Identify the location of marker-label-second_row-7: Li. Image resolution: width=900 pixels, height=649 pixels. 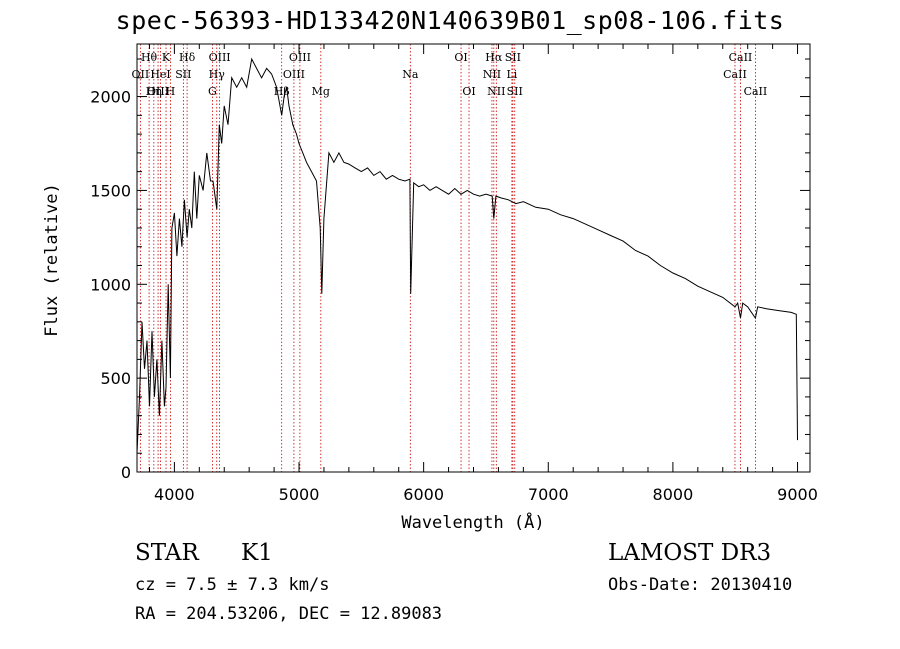
(511, 74).